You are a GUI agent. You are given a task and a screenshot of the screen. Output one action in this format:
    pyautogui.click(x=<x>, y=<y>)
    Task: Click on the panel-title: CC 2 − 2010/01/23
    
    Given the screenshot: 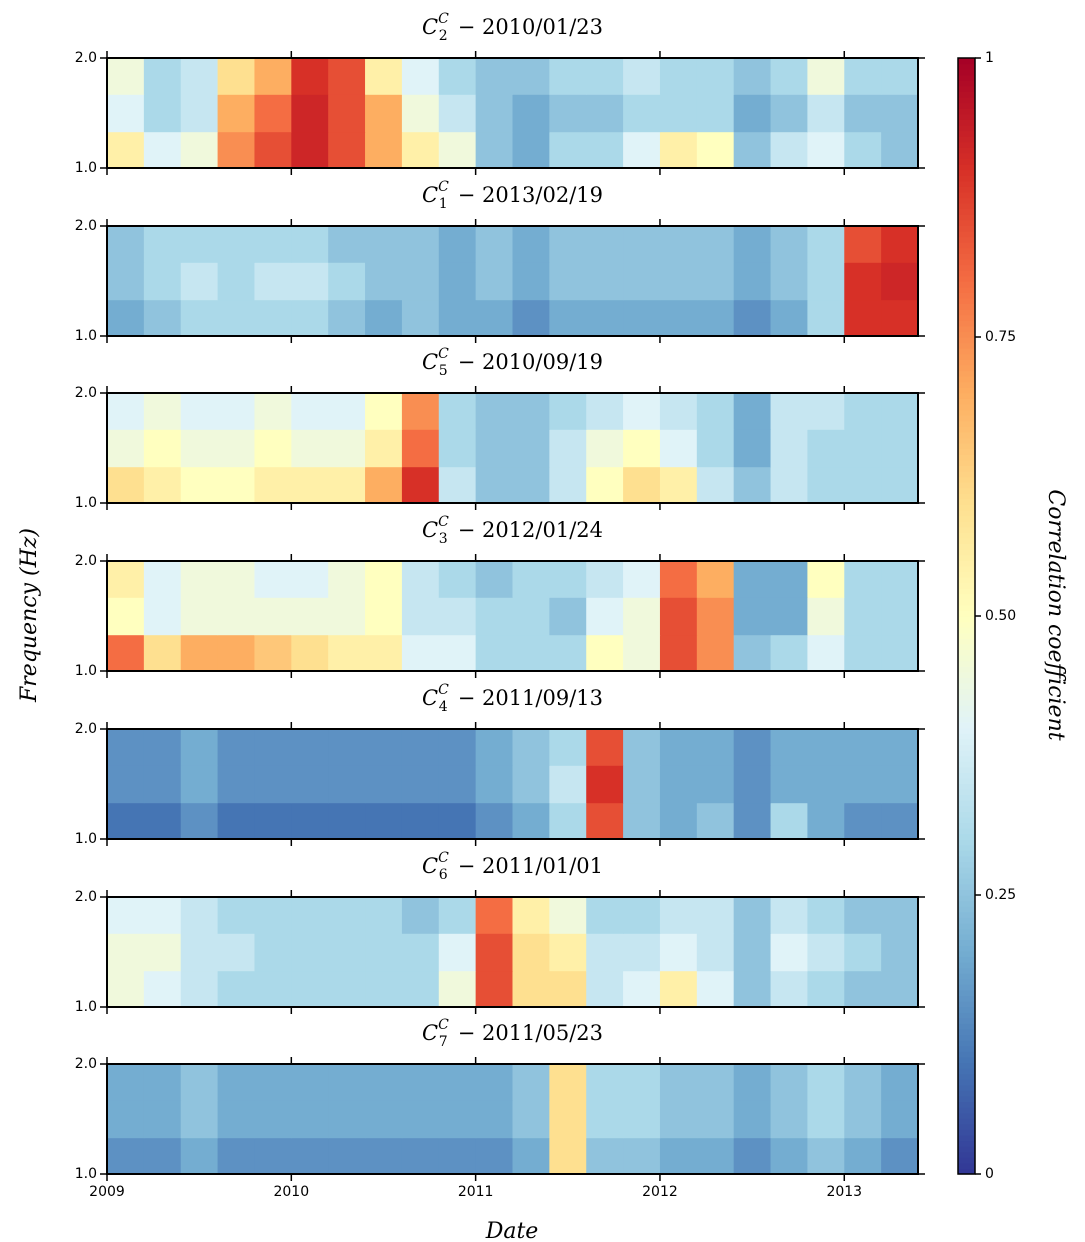 What is the action you would take?
    pyautogui.click(x=512, y=27)
    